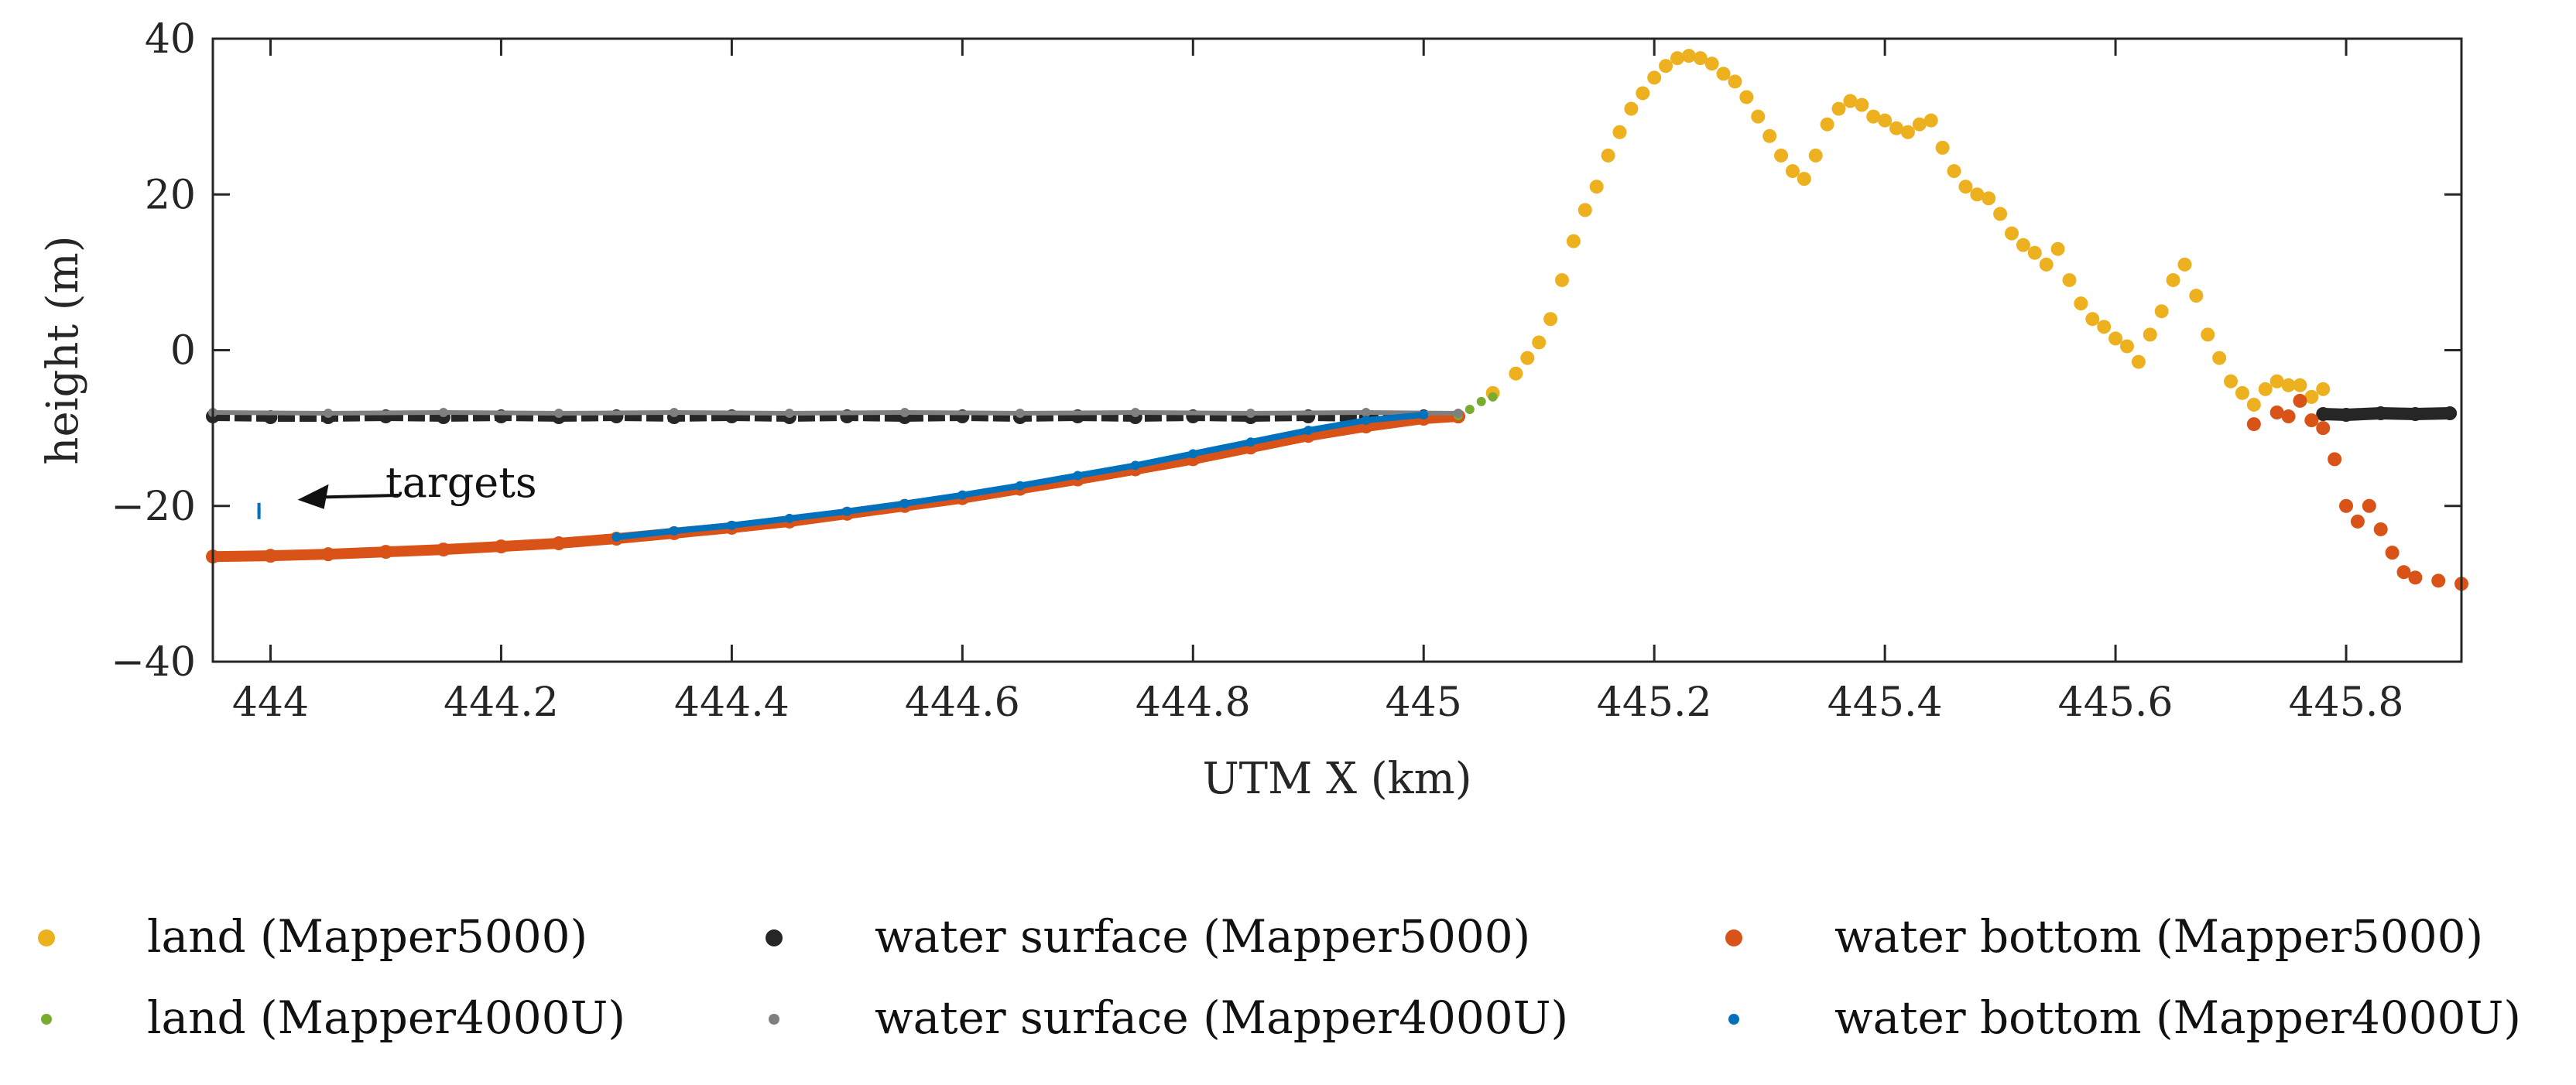 The image size is (2576, 1085). I want to click on legend-label: water bottom (Mapper4000U), so click(2177, 1017).